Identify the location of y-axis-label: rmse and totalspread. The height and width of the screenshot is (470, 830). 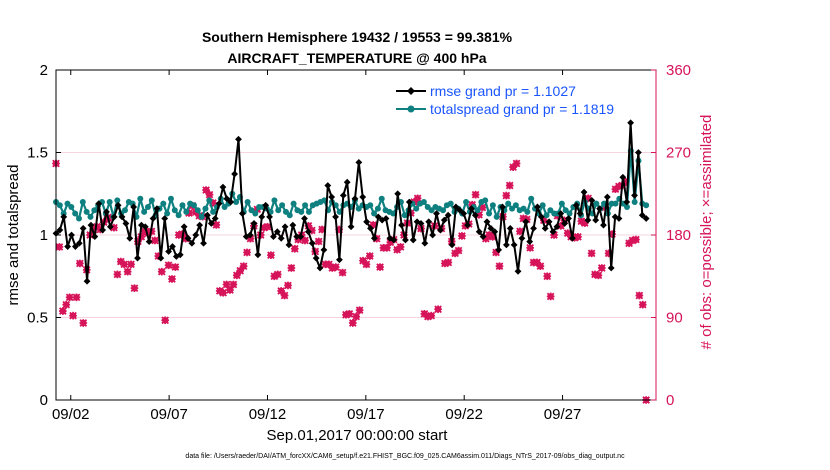
(13, 235).